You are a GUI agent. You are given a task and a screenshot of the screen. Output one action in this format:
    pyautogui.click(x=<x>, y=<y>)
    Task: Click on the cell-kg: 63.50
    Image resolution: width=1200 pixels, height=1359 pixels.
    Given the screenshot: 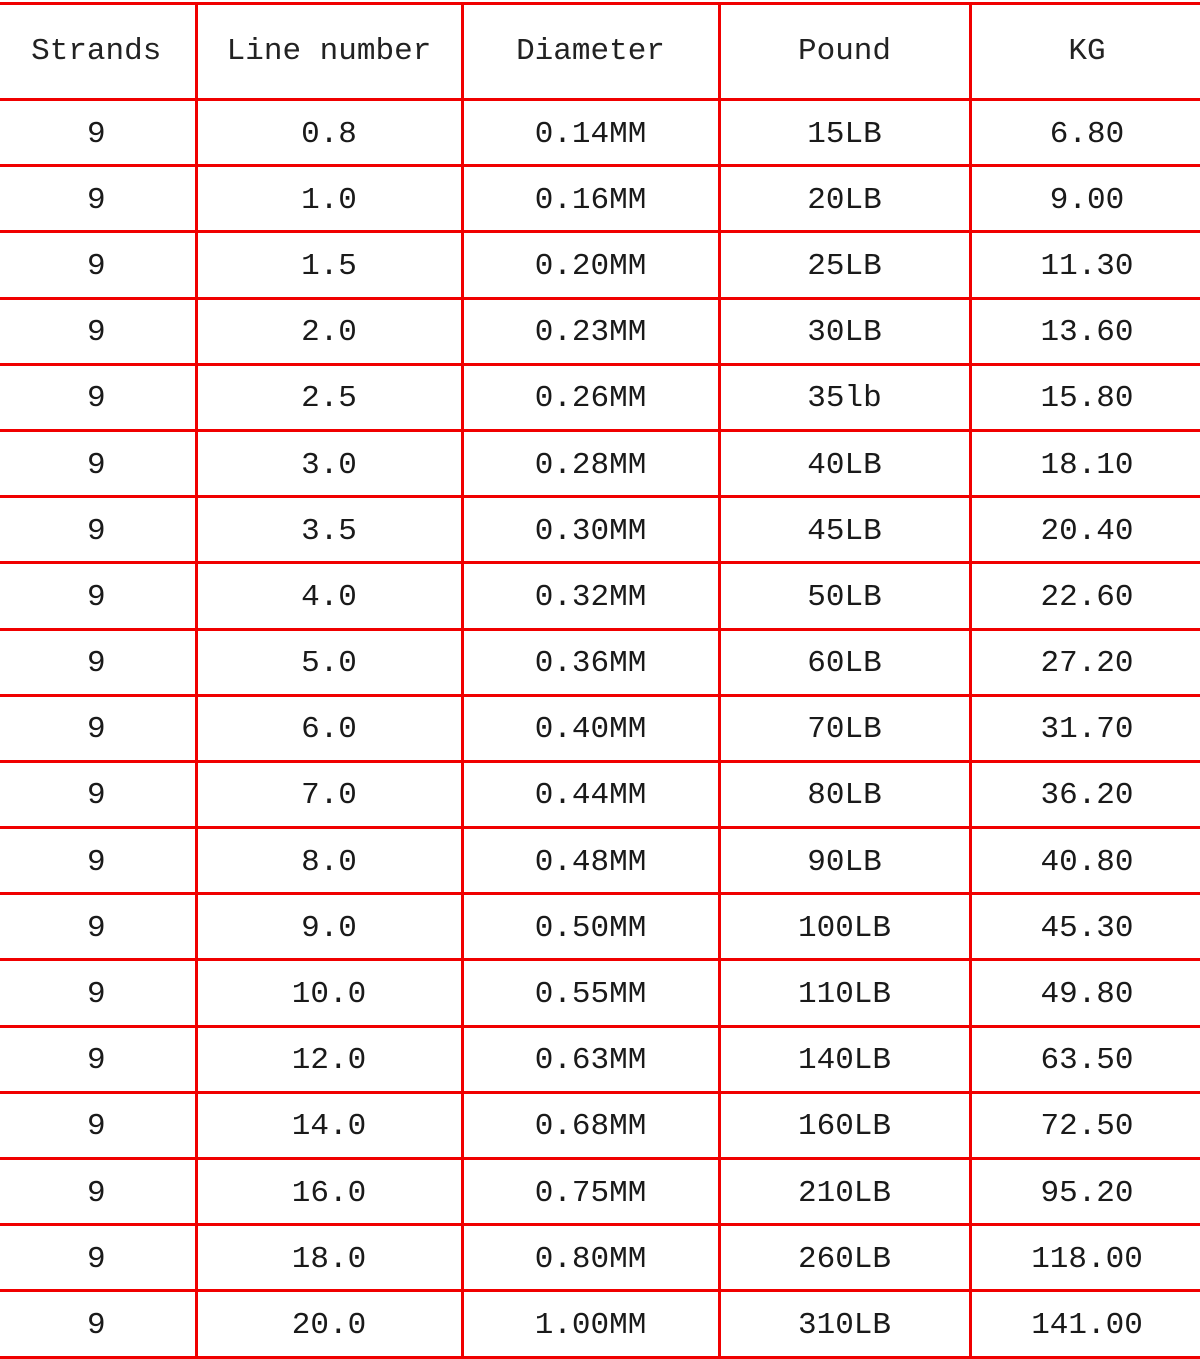 What is the action you would take?
    pyautogui.click(x=1084, y=1059)
    